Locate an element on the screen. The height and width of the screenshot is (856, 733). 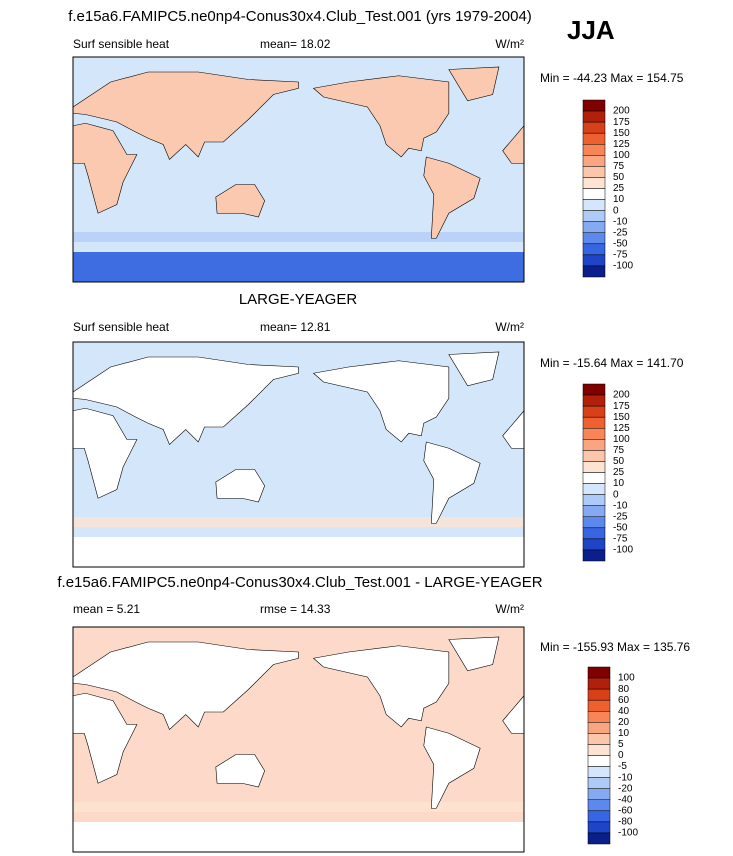
panel-left-label: mean = 5.21 is located at coordinates (106, 609).